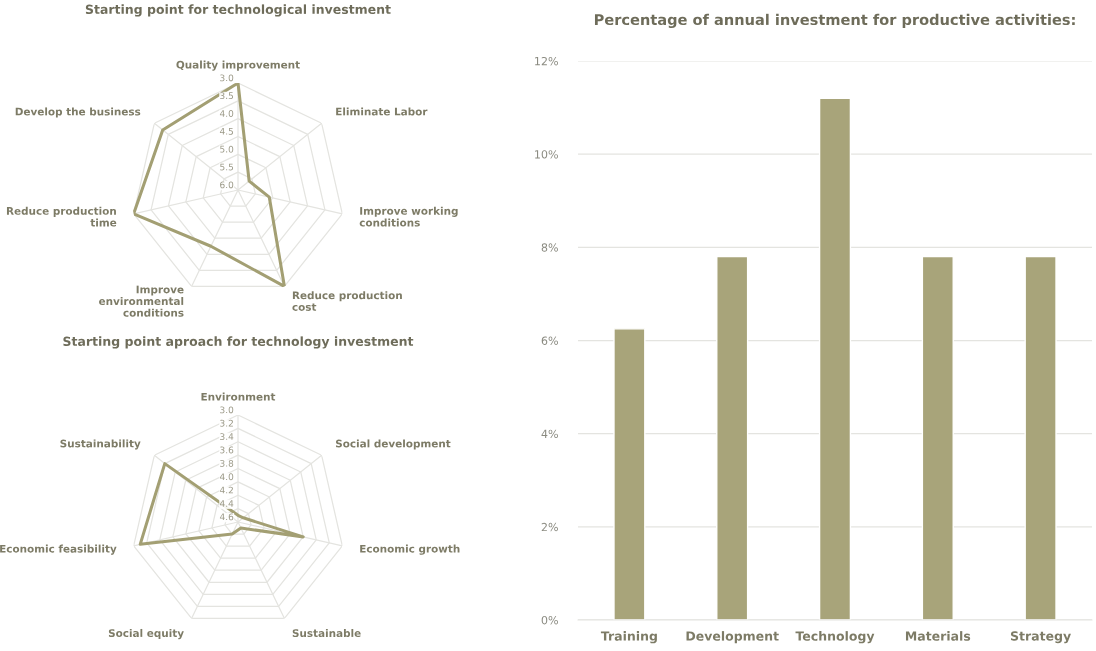 This screenshot has width=1096, height=651. Describe the element at coordinates (227, 463) in the screenshot. I see `y-tick-label: 3.8` at that location.